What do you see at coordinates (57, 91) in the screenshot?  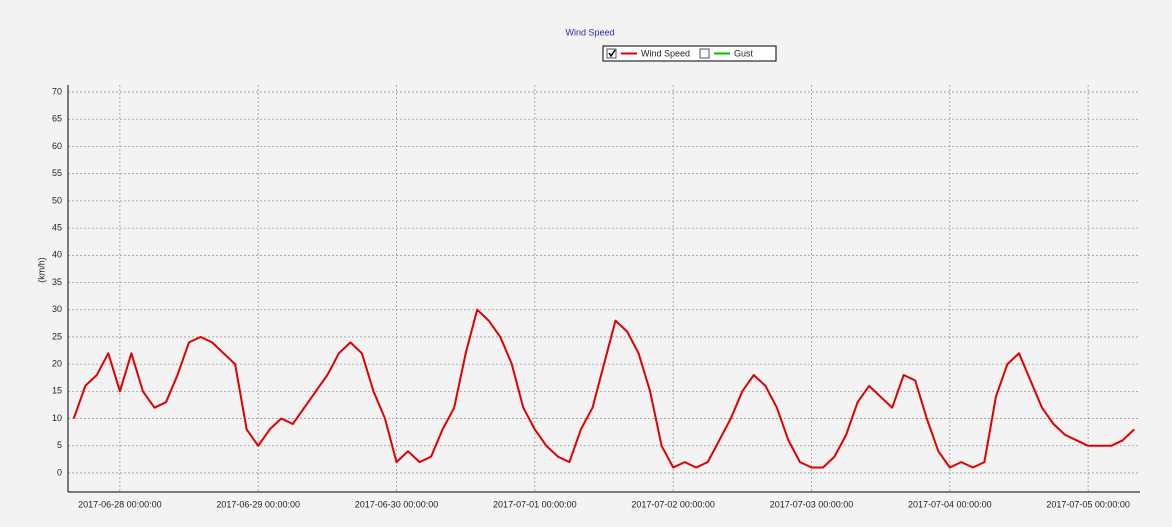 I see `y-tick-label: 70` at bounding box center [57, 91].